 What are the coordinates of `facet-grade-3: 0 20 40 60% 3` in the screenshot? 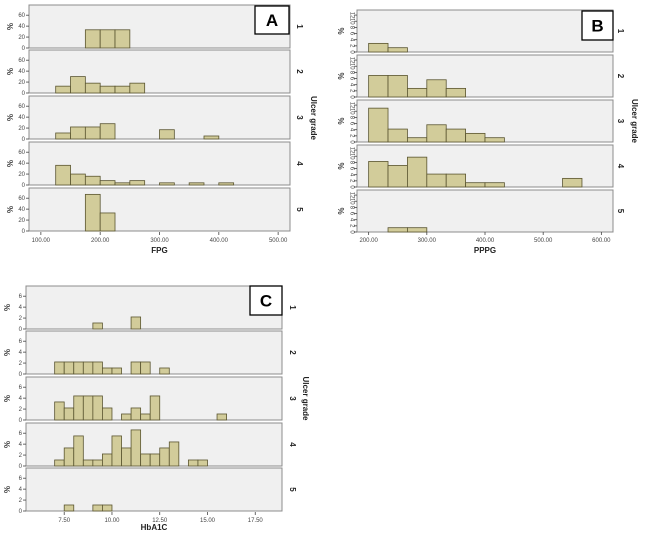 It's located at (154, 119).